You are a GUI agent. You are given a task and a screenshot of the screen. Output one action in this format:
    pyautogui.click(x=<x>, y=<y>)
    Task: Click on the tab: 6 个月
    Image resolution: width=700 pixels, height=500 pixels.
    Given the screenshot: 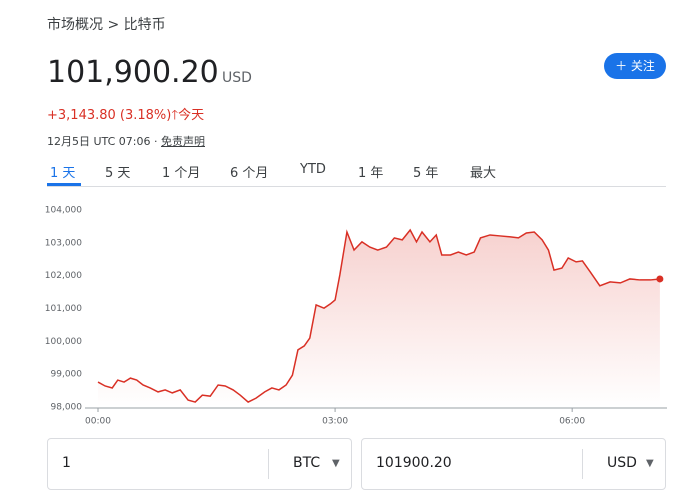 What is the action you would take?
    pyautogui.click(x=249, y=173)
    